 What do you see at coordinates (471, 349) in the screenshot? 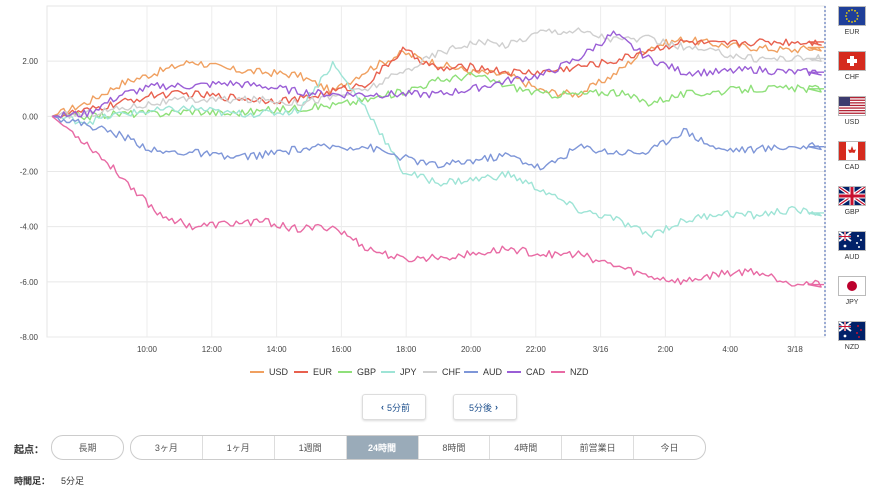
I see `x-tick-label: 20:00` at bounding box center [471, 349].